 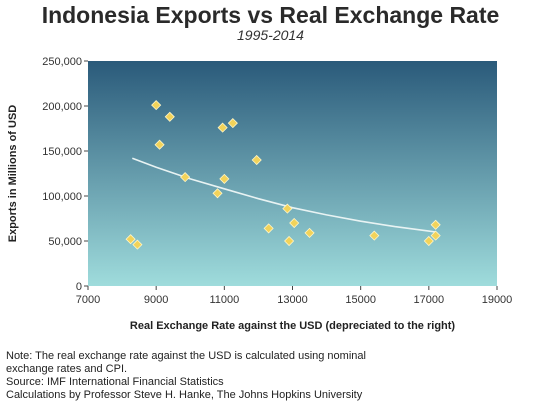 I want to click on x-tick-label: 17000, so click(x=429, y=300).